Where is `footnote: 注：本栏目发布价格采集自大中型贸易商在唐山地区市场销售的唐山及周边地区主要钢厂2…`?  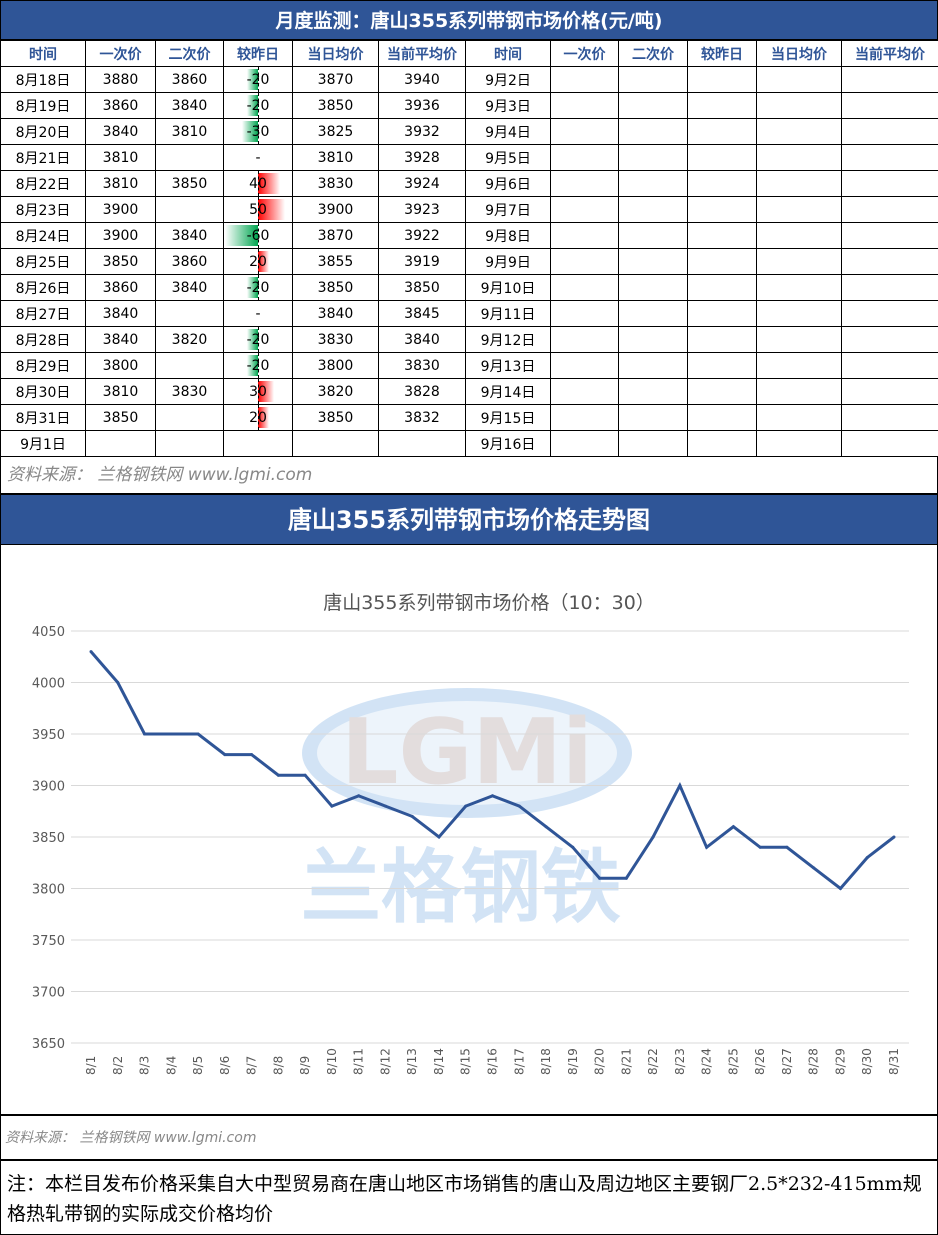
footnote: 注：本栏目发布价格采集自大中型贸易商在唐山地区市场销售的唐山及周边地区主要钢厂2… is located at coordinates (469, 1197).